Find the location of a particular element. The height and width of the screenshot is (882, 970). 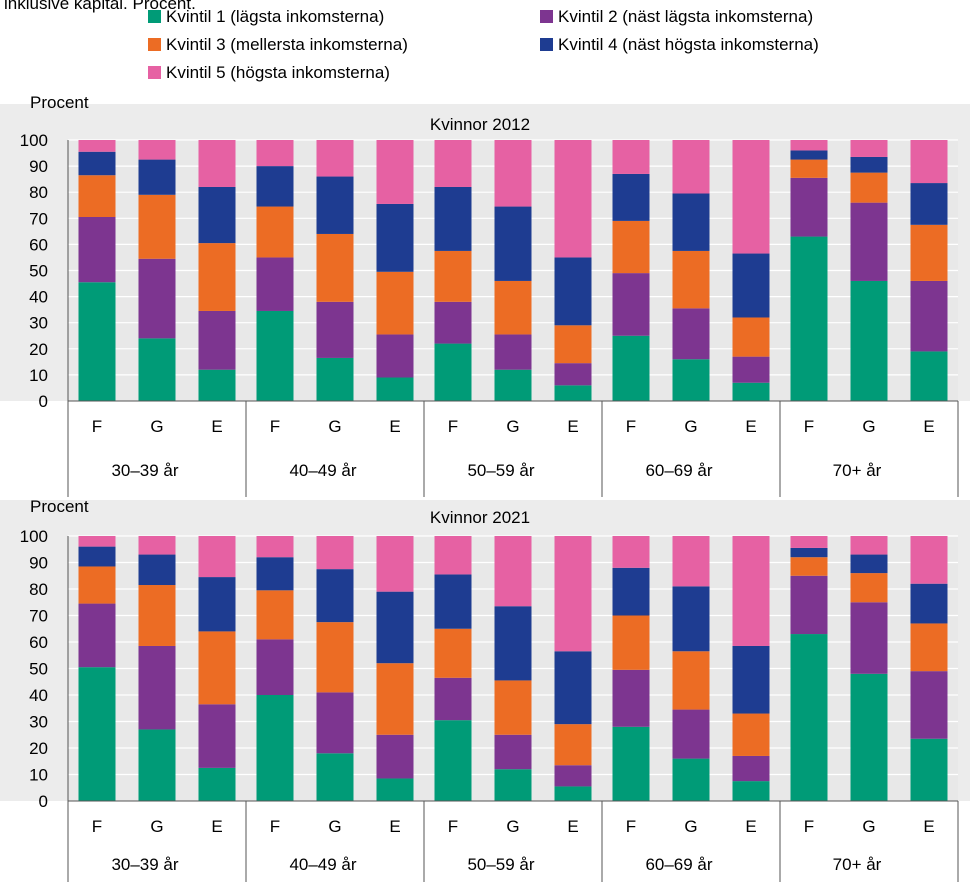

legend-label: Kvintil 1 (lägsta inkomsterna) is located at coordinates (275, 16).